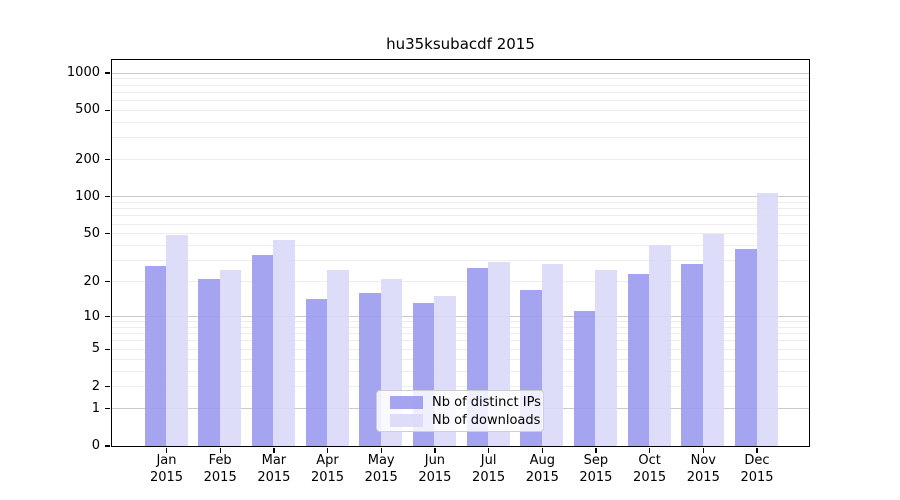 Image resolution: width=900 pixels, height=500 pixels. Describe the element at coordinates (703, 469) in the screenshot. I see `x-tick-label: Nov 2015` at that location.